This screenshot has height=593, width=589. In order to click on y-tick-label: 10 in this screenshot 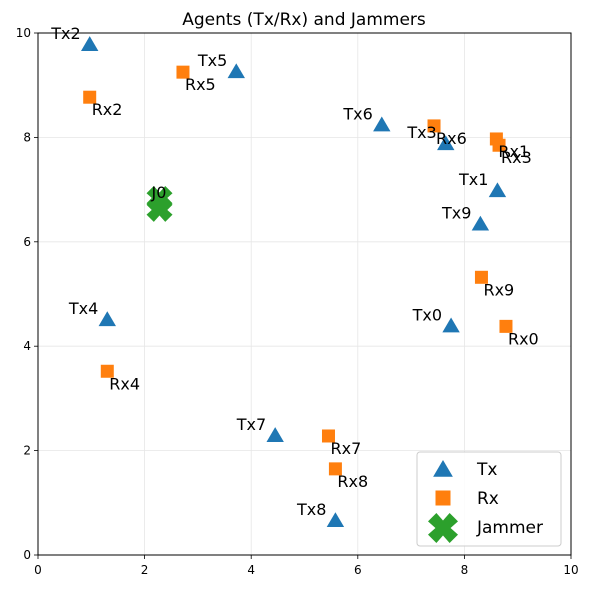, I will do `click(23, 33)`.